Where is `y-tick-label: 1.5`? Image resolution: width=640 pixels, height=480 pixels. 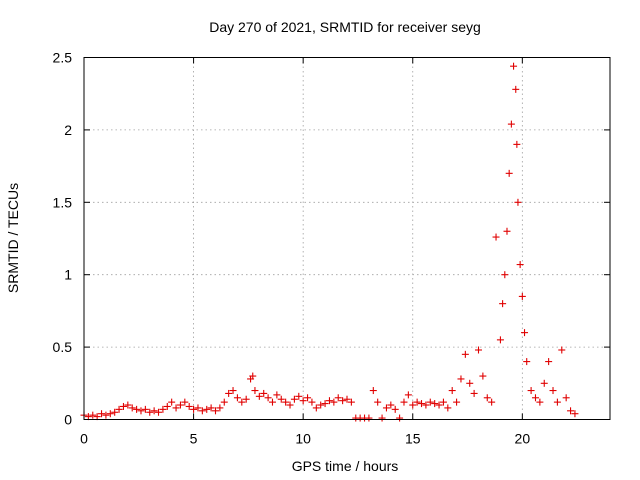 y-tick-label: 1.5 is located at coordinates (63, 202).